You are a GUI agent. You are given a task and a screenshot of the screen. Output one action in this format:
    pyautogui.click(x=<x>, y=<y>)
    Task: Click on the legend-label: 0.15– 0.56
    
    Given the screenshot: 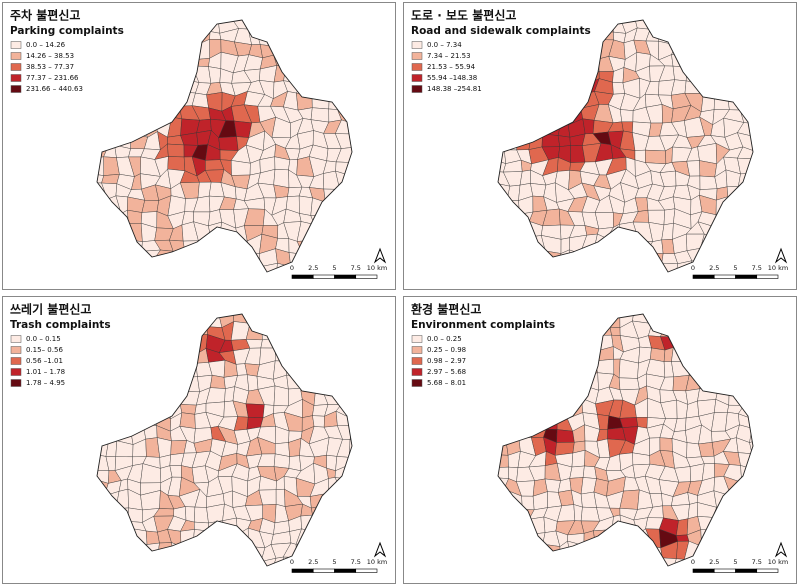 What is the action you would take?
    pyautogui.click(x=44, y=350)
    